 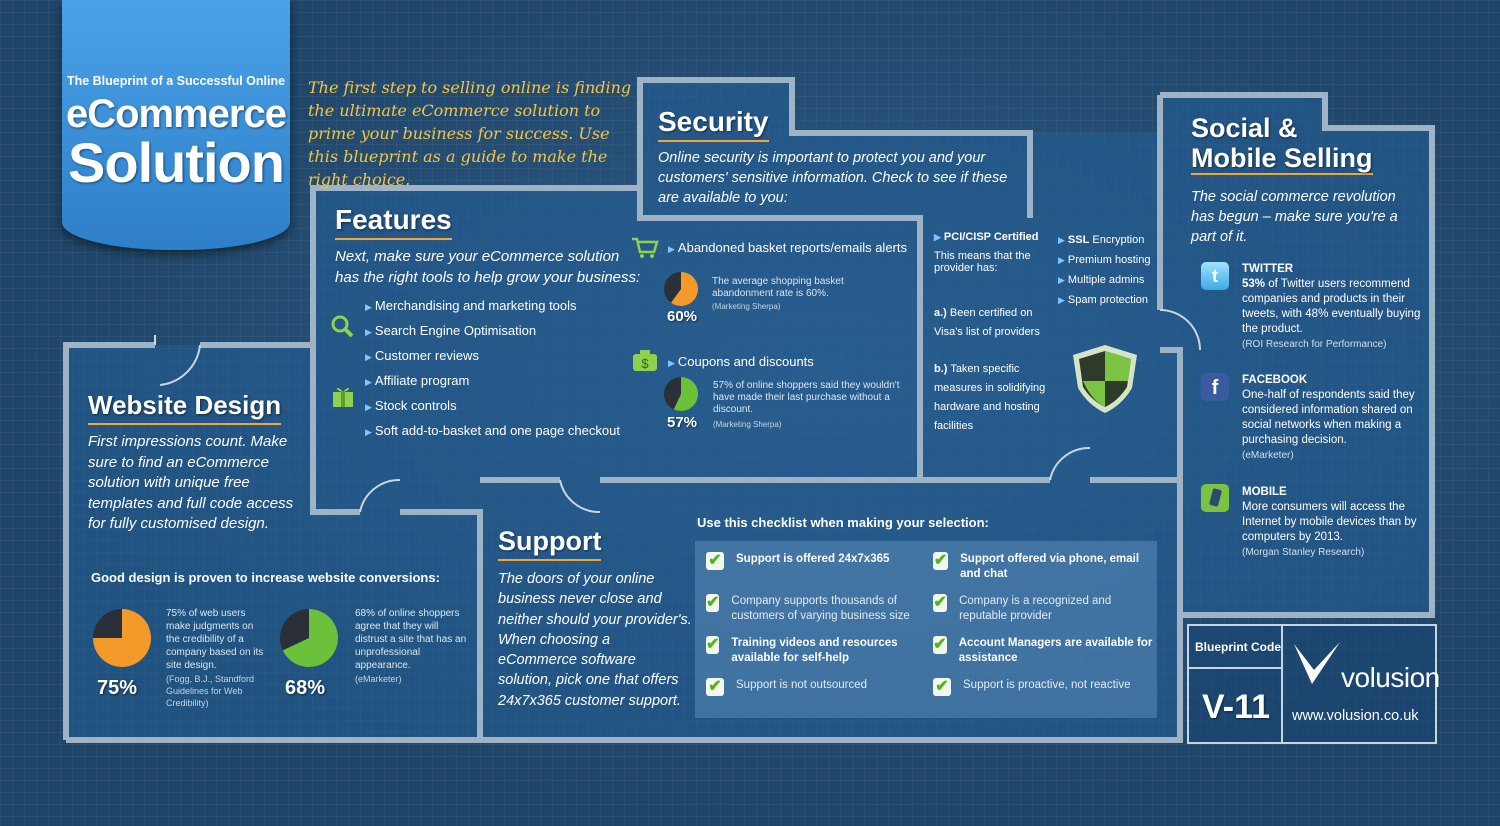 I want to click on mobile-icon, so click(x=1215, y=498).